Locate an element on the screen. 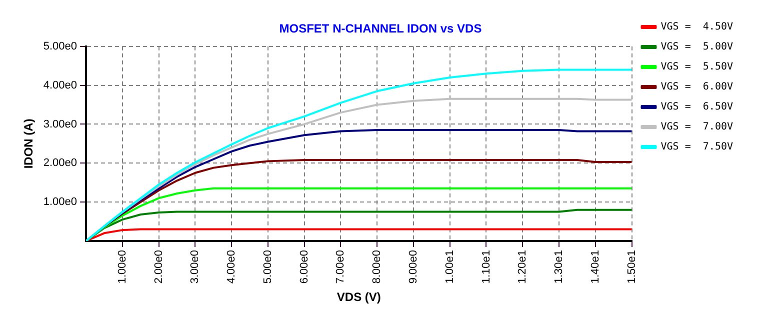  x-tick-label: 1.50e1 is located at coordinates (632, 267).